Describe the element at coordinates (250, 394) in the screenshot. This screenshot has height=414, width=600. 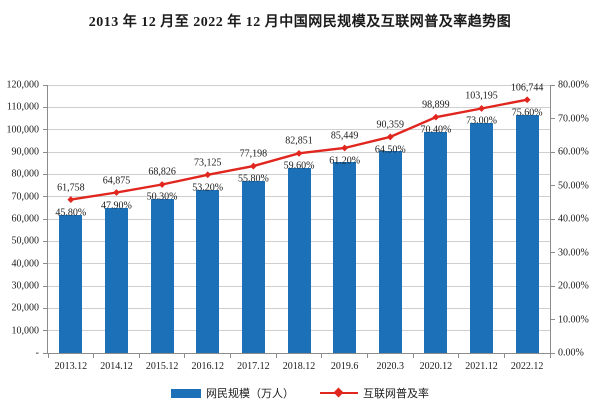
I see `bar-series-label: 网民规模（万人）` at that location.